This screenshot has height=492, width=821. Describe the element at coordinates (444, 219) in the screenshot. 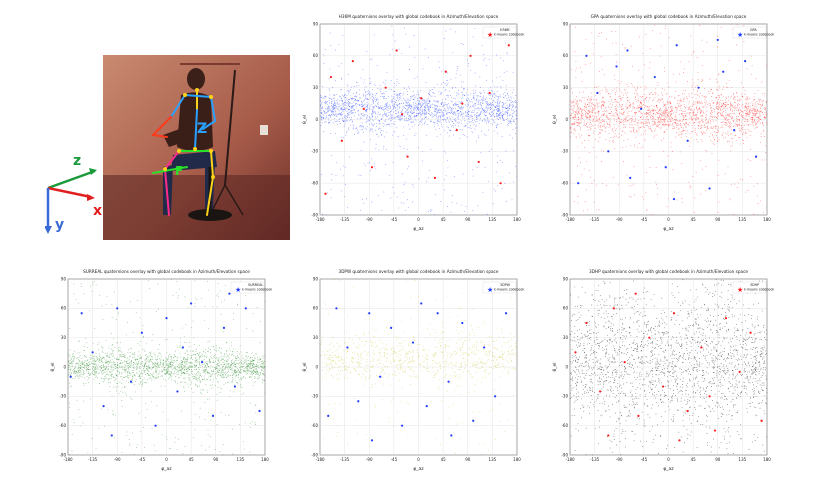

I see `x-tick-label: 45` at that location.